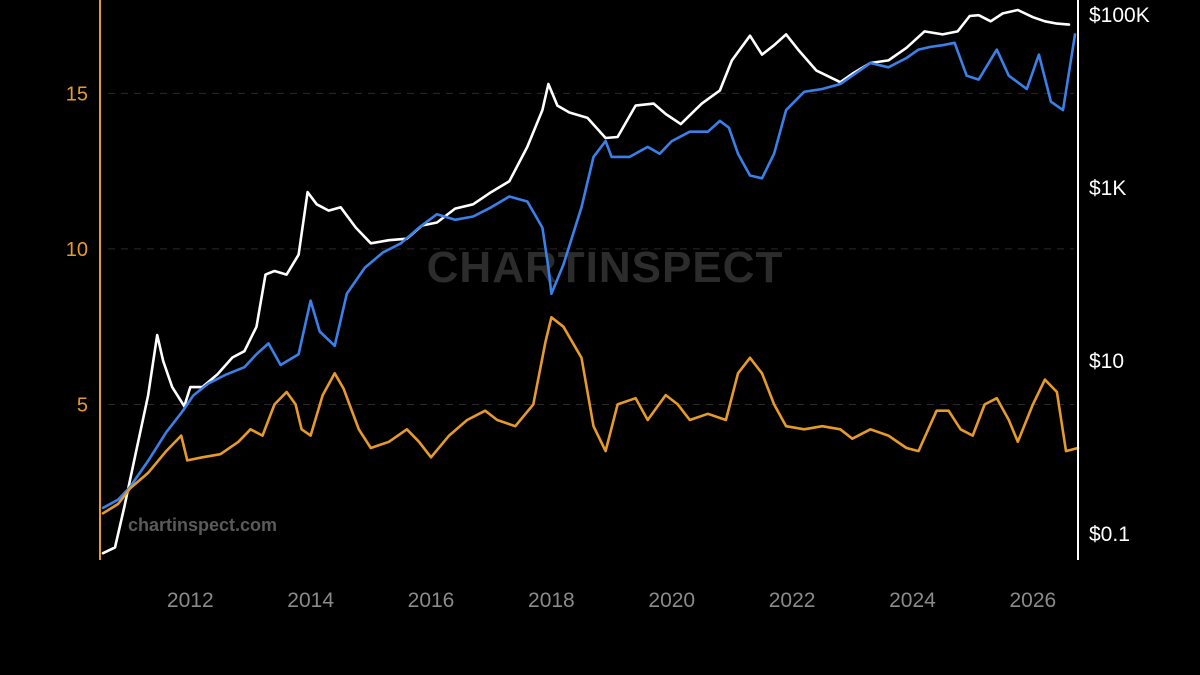 This screenshot has height=675, width=1200. Describe the element at coordinates (190, 600) in the screenshot. I see `x-tick-label-0: 2012` at that location.